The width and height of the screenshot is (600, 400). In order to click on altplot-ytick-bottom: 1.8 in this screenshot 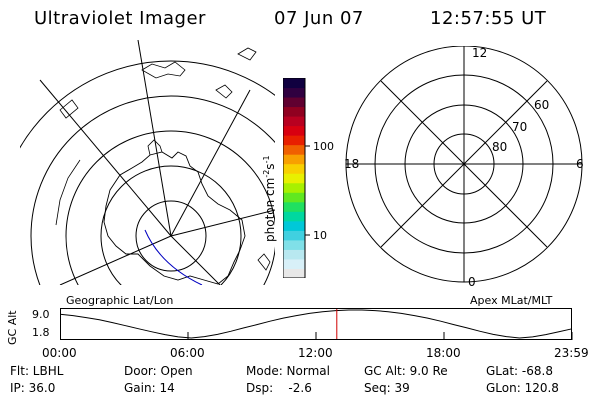, I will do `click(41, 332)`.